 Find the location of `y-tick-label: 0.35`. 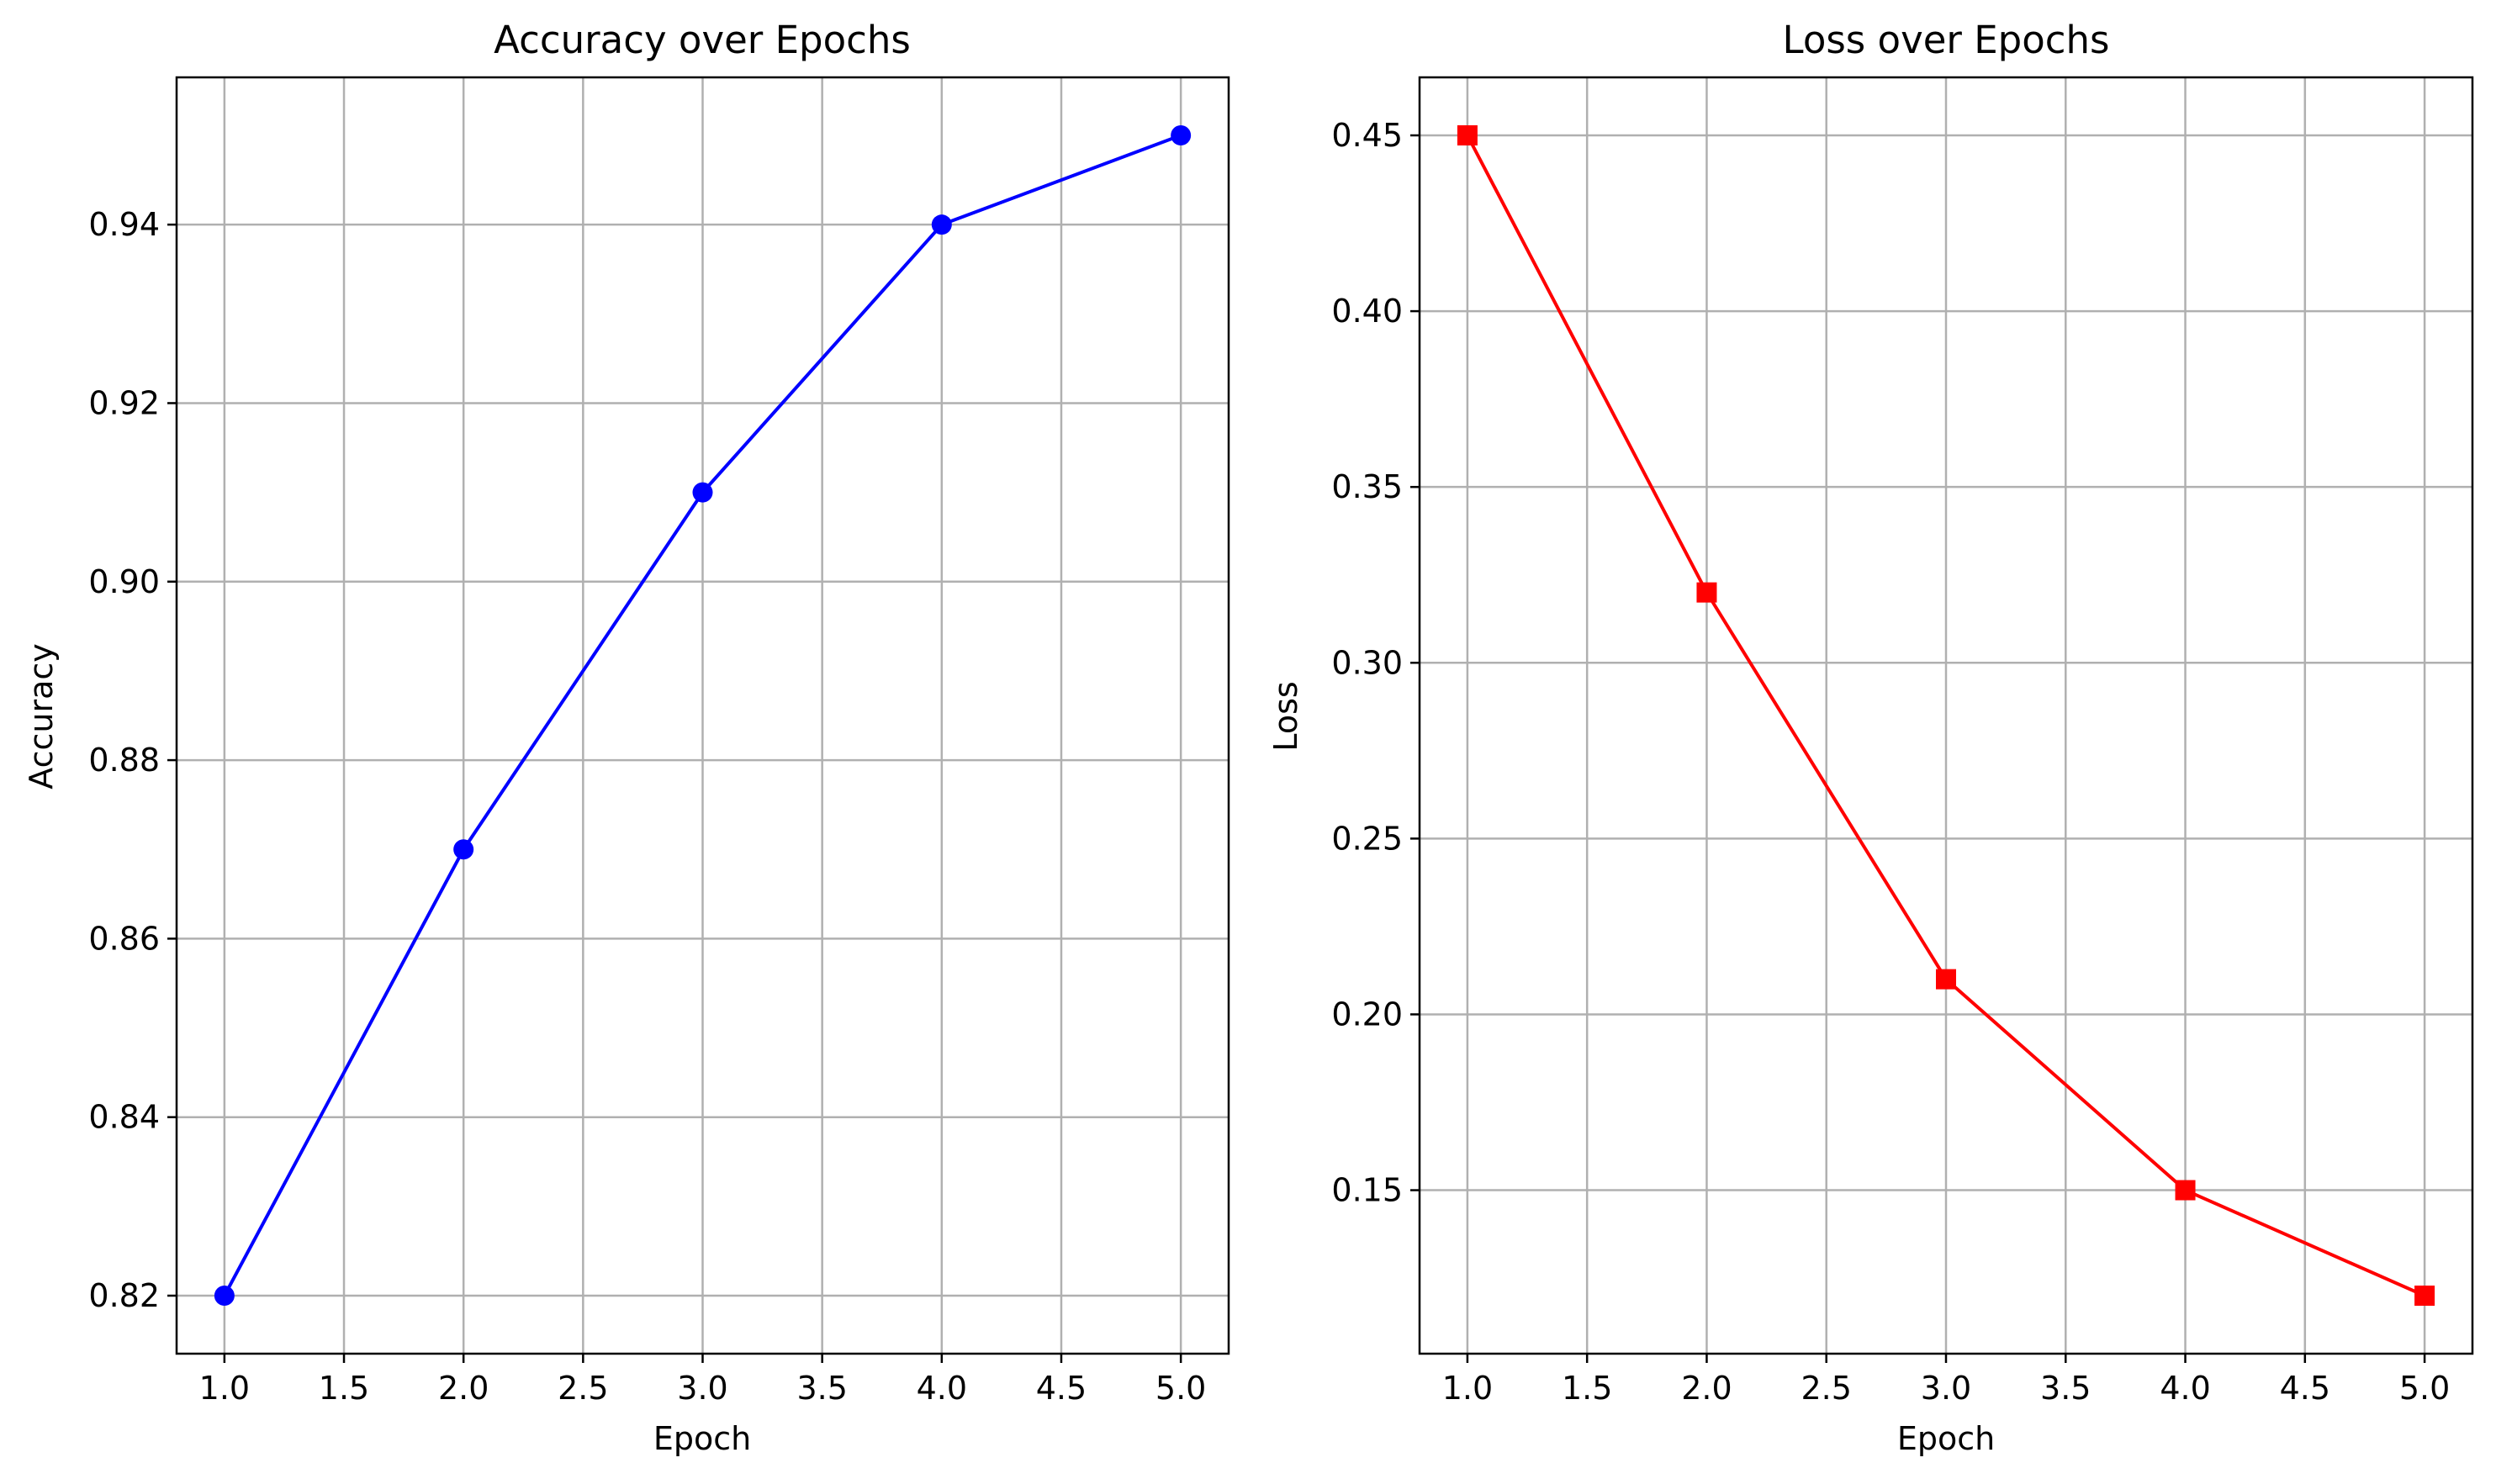

y-tick-label: 0.35 is located at coordinates (1367, 486).